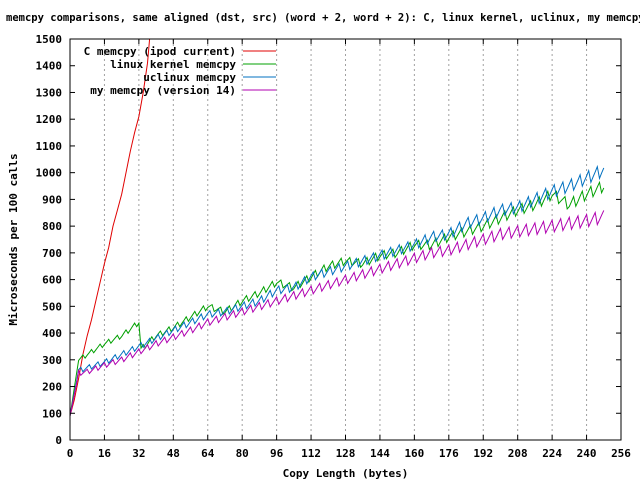 The image size is (640, 480). What do you see at coordinates (621, 453) in the screenshot?
I see `x-tick-label: 256` at bounding box center [621, 453].